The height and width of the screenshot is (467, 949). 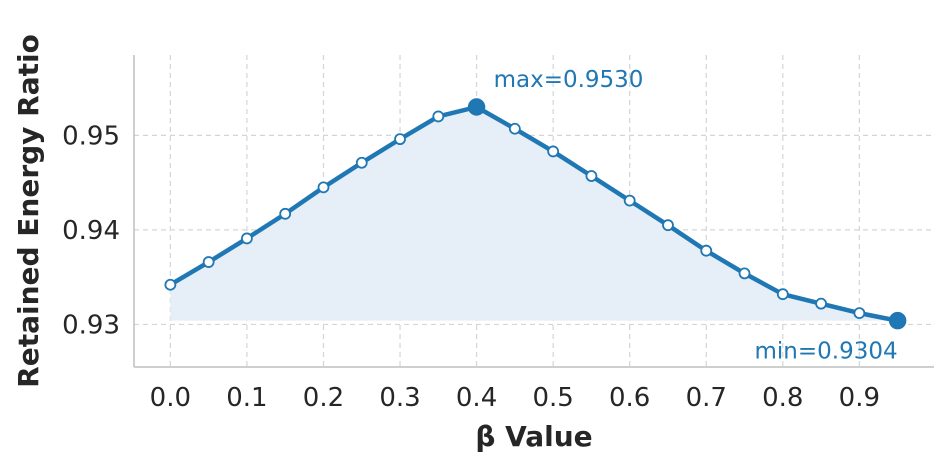 What do you see at coordinates (476, 107) in the screenshot?
I see `max-point` at bounding box center [476, 107].